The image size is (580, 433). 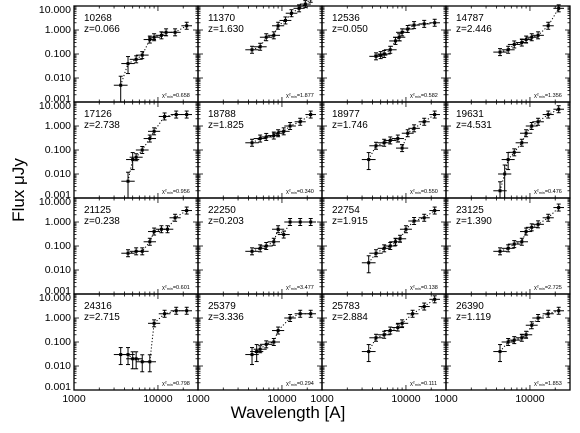 I want to click on chi2-label: χ²min=0.111, so click(x=423, y=384).